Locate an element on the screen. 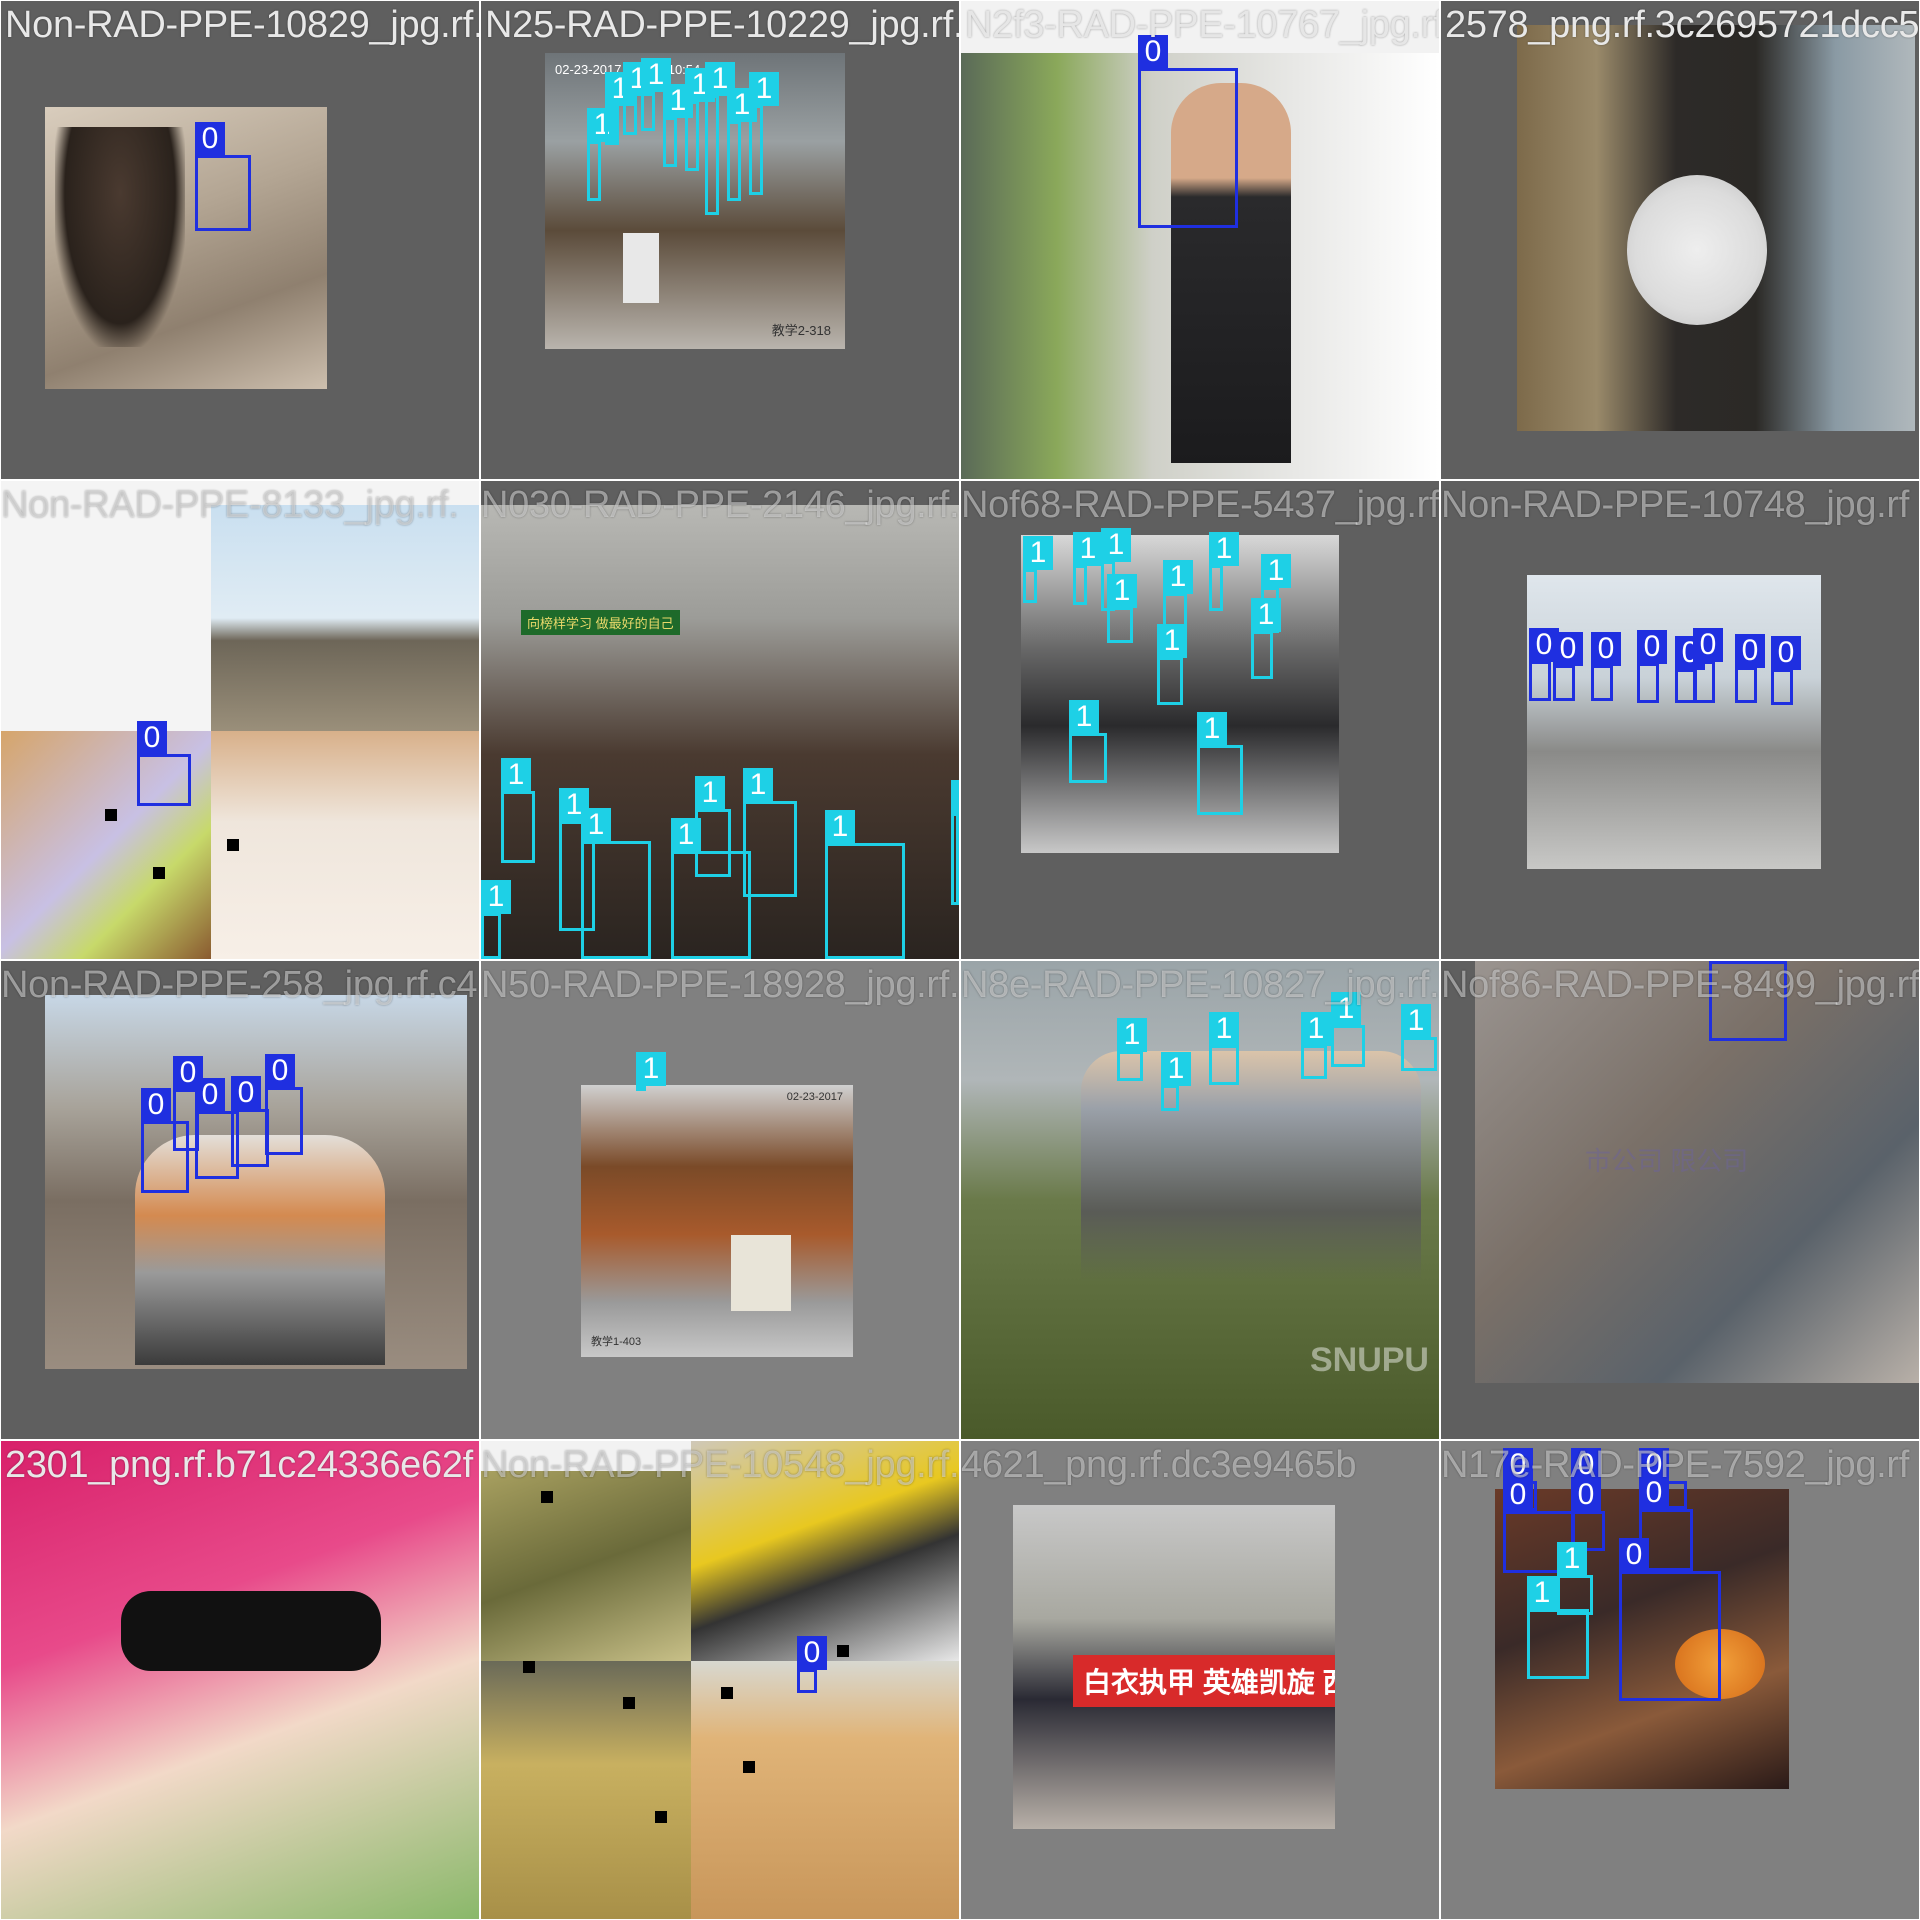 The height and width of the screenshot is (1920, 1920). tile-label: Non-RAD-PPE-8133_jpg.rf. is located at coordinates (230, 505).